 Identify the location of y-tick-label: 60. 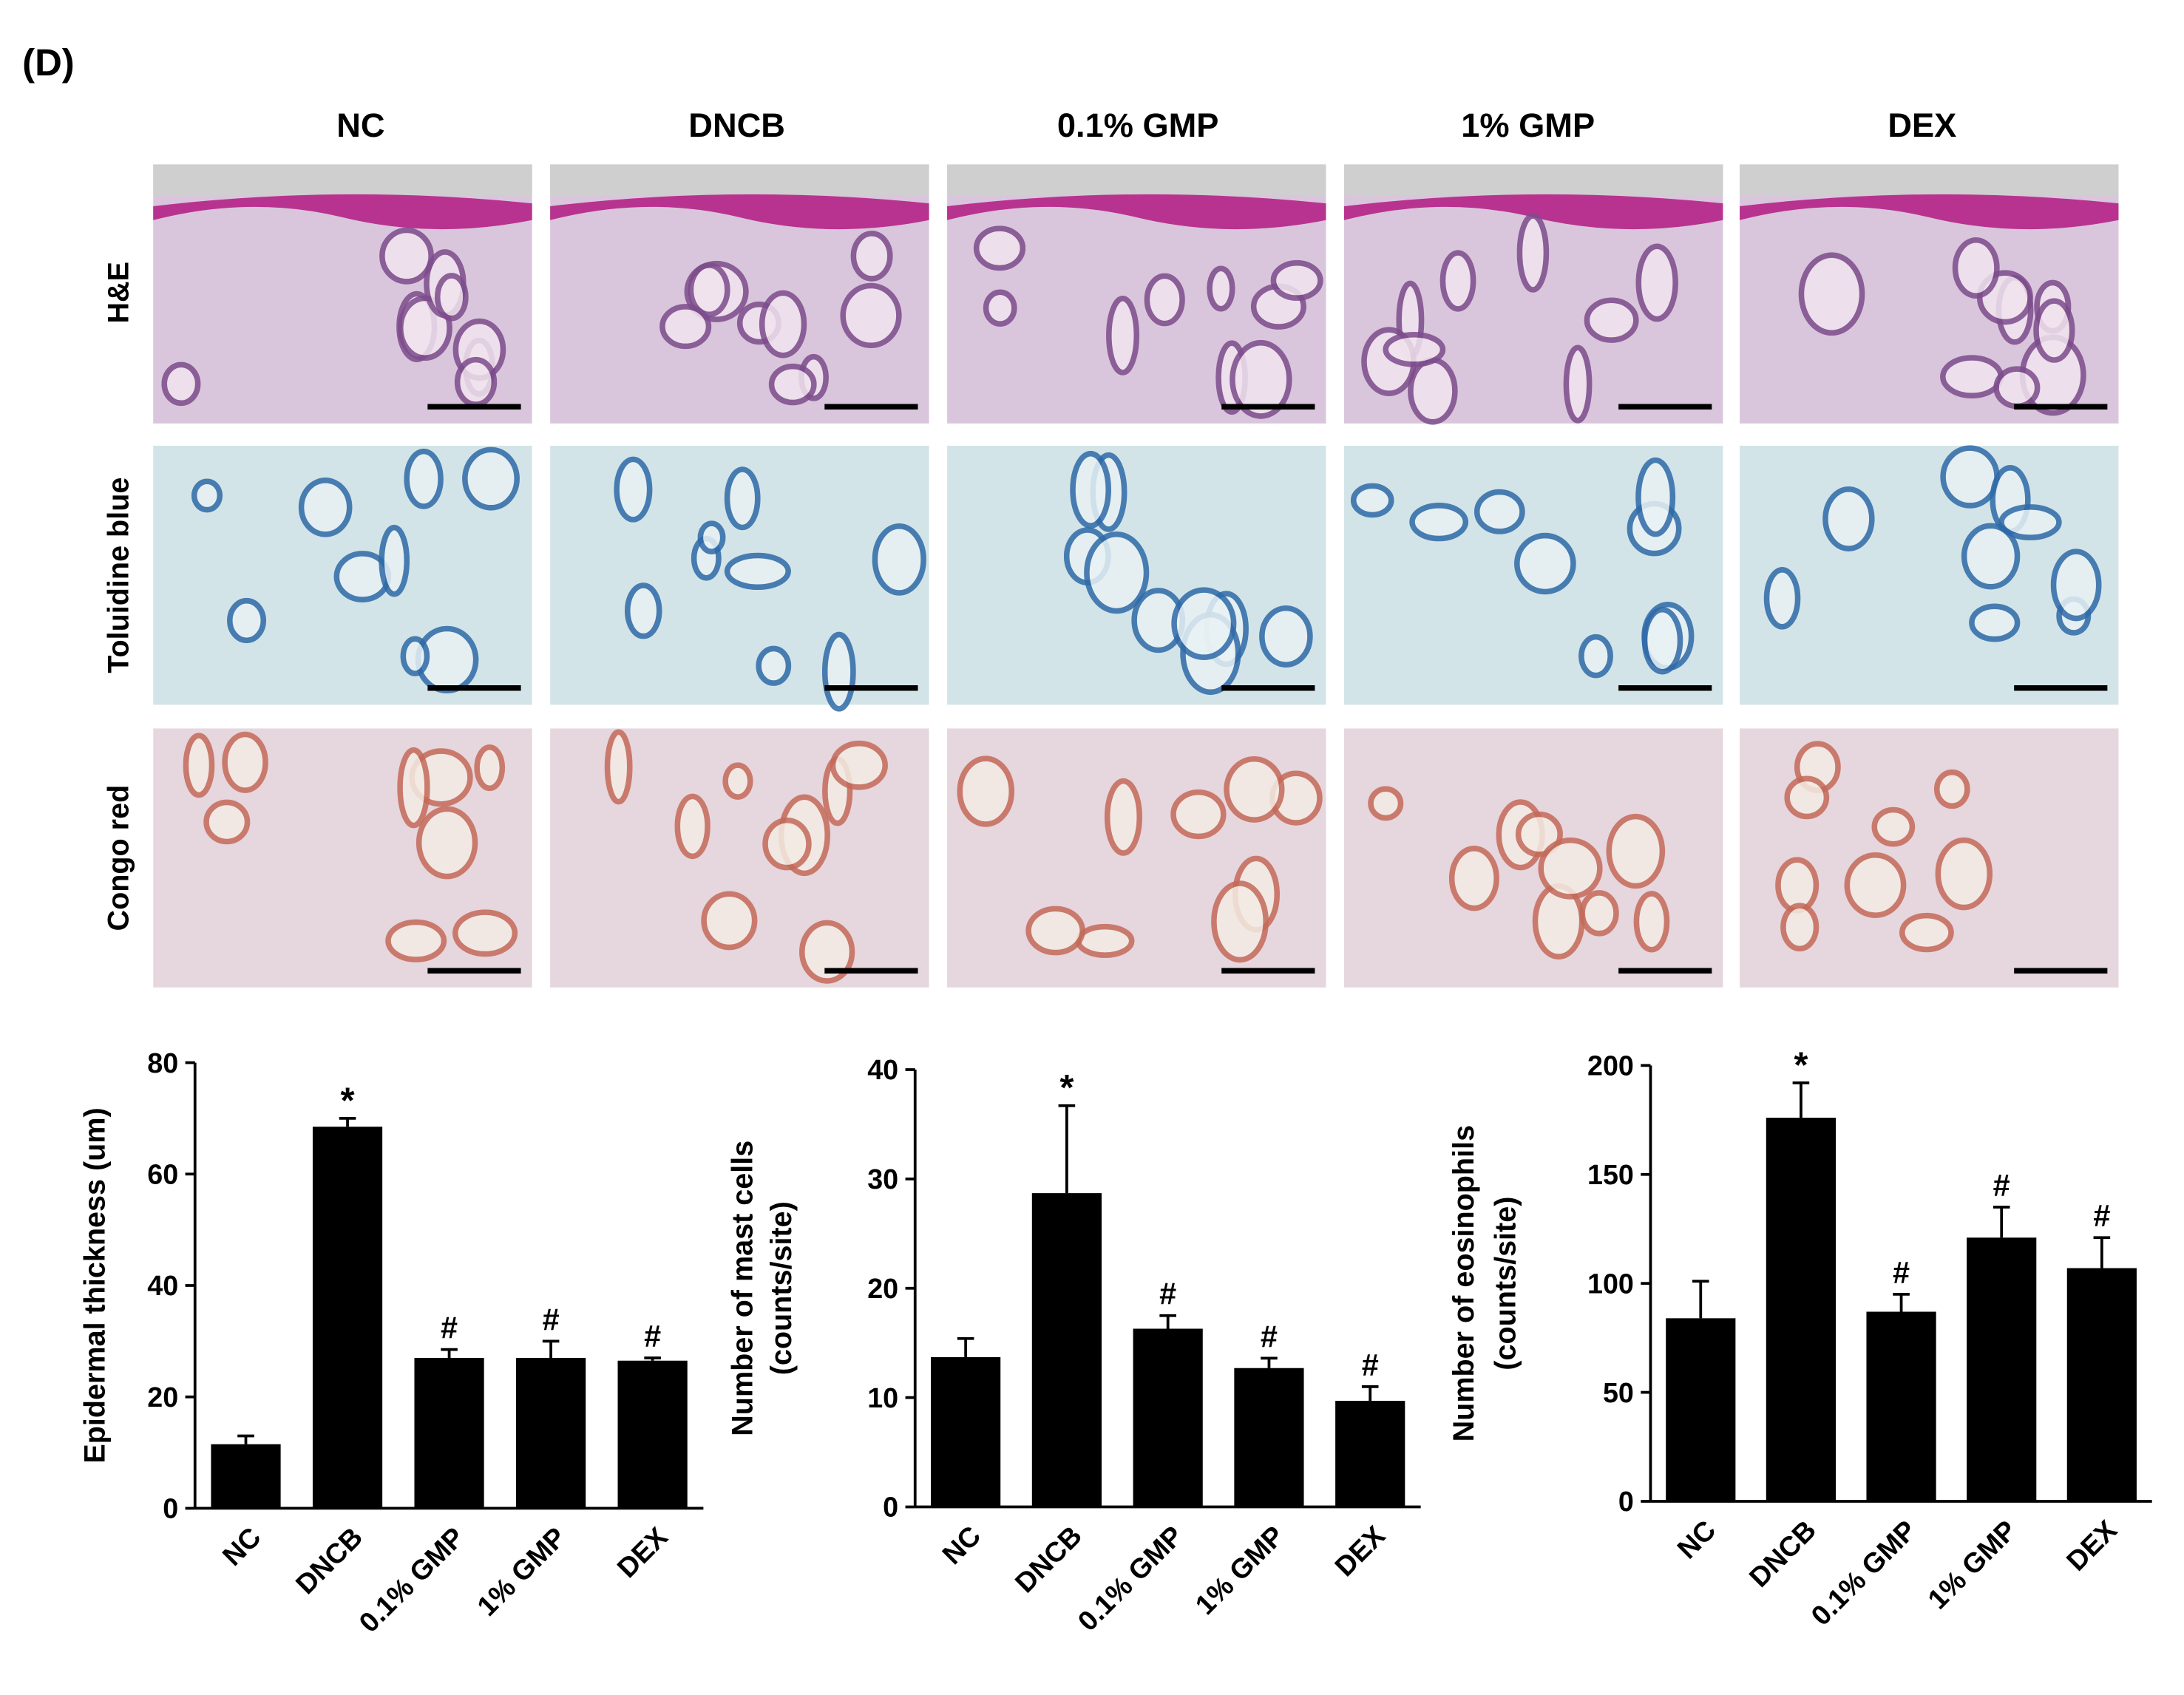
(162, 1173).